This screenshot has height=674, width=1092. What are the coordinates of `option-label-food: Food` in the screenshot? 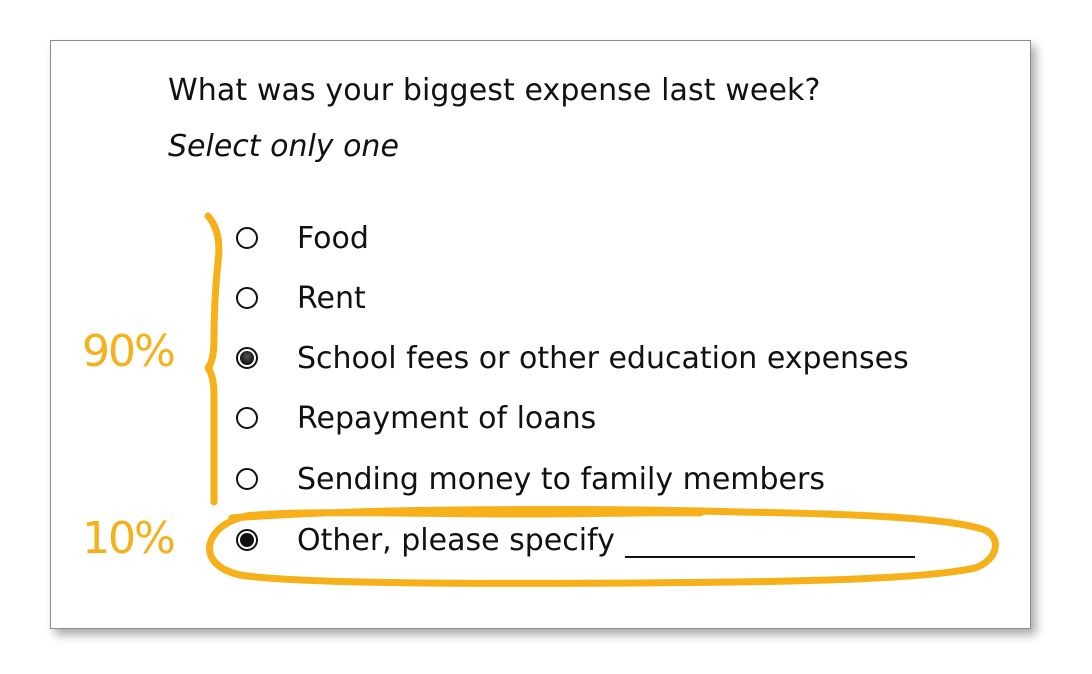 It's located at (333, 238).